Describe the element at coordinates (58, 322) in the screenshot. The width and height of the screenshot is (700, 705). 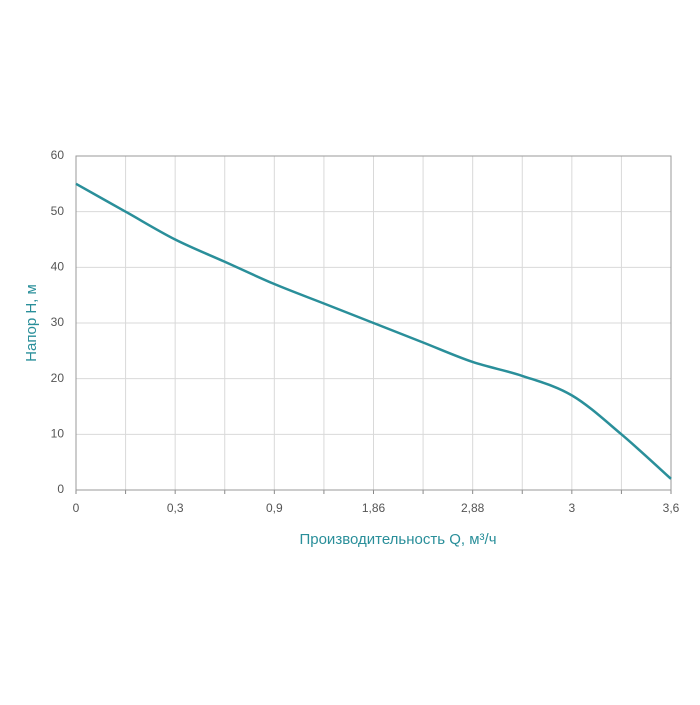
I see `y-tick-label: 30` at that location.